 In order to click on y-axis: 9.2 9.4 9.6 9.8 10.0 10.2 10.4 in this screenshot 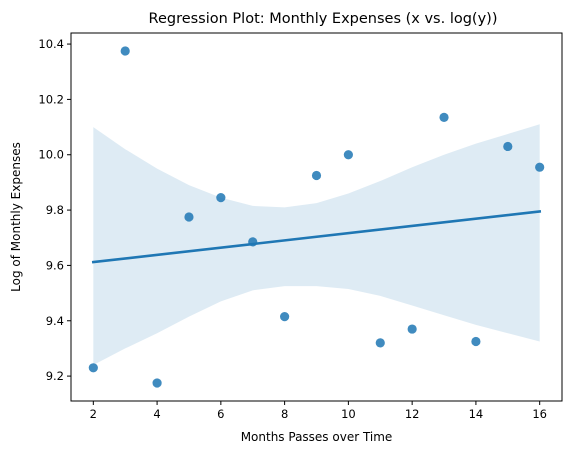, I will do `click(54, 210)`.